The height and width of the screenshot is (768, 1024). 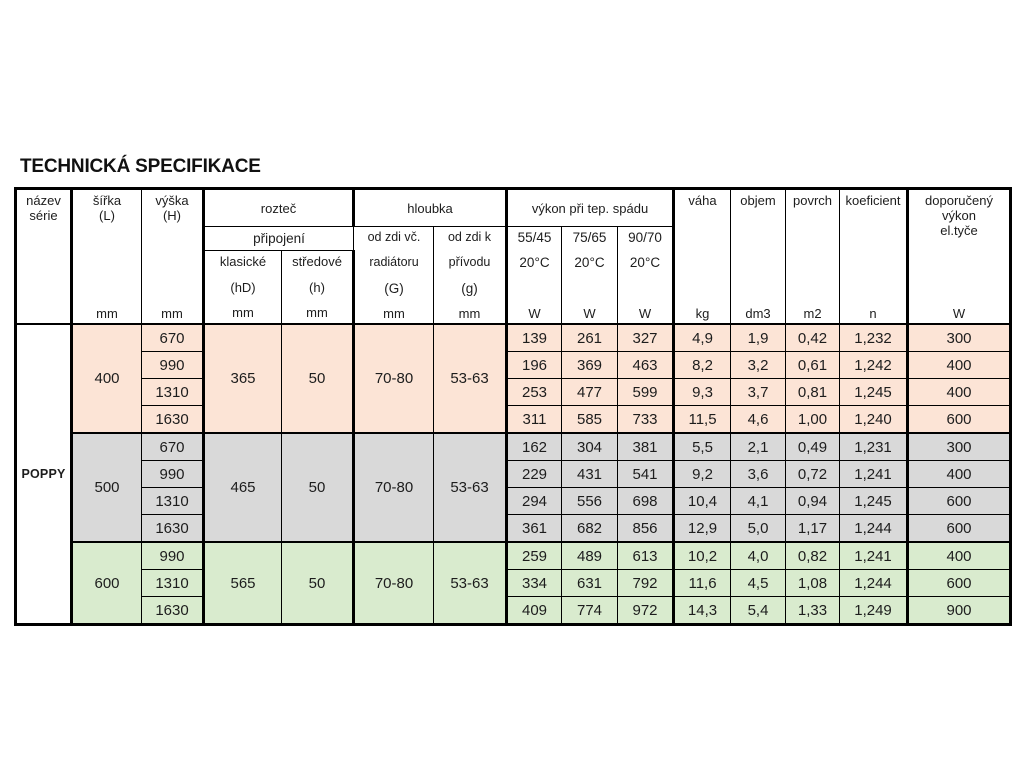 I want to click on value-cell: 334, so click(x=534, y=583).